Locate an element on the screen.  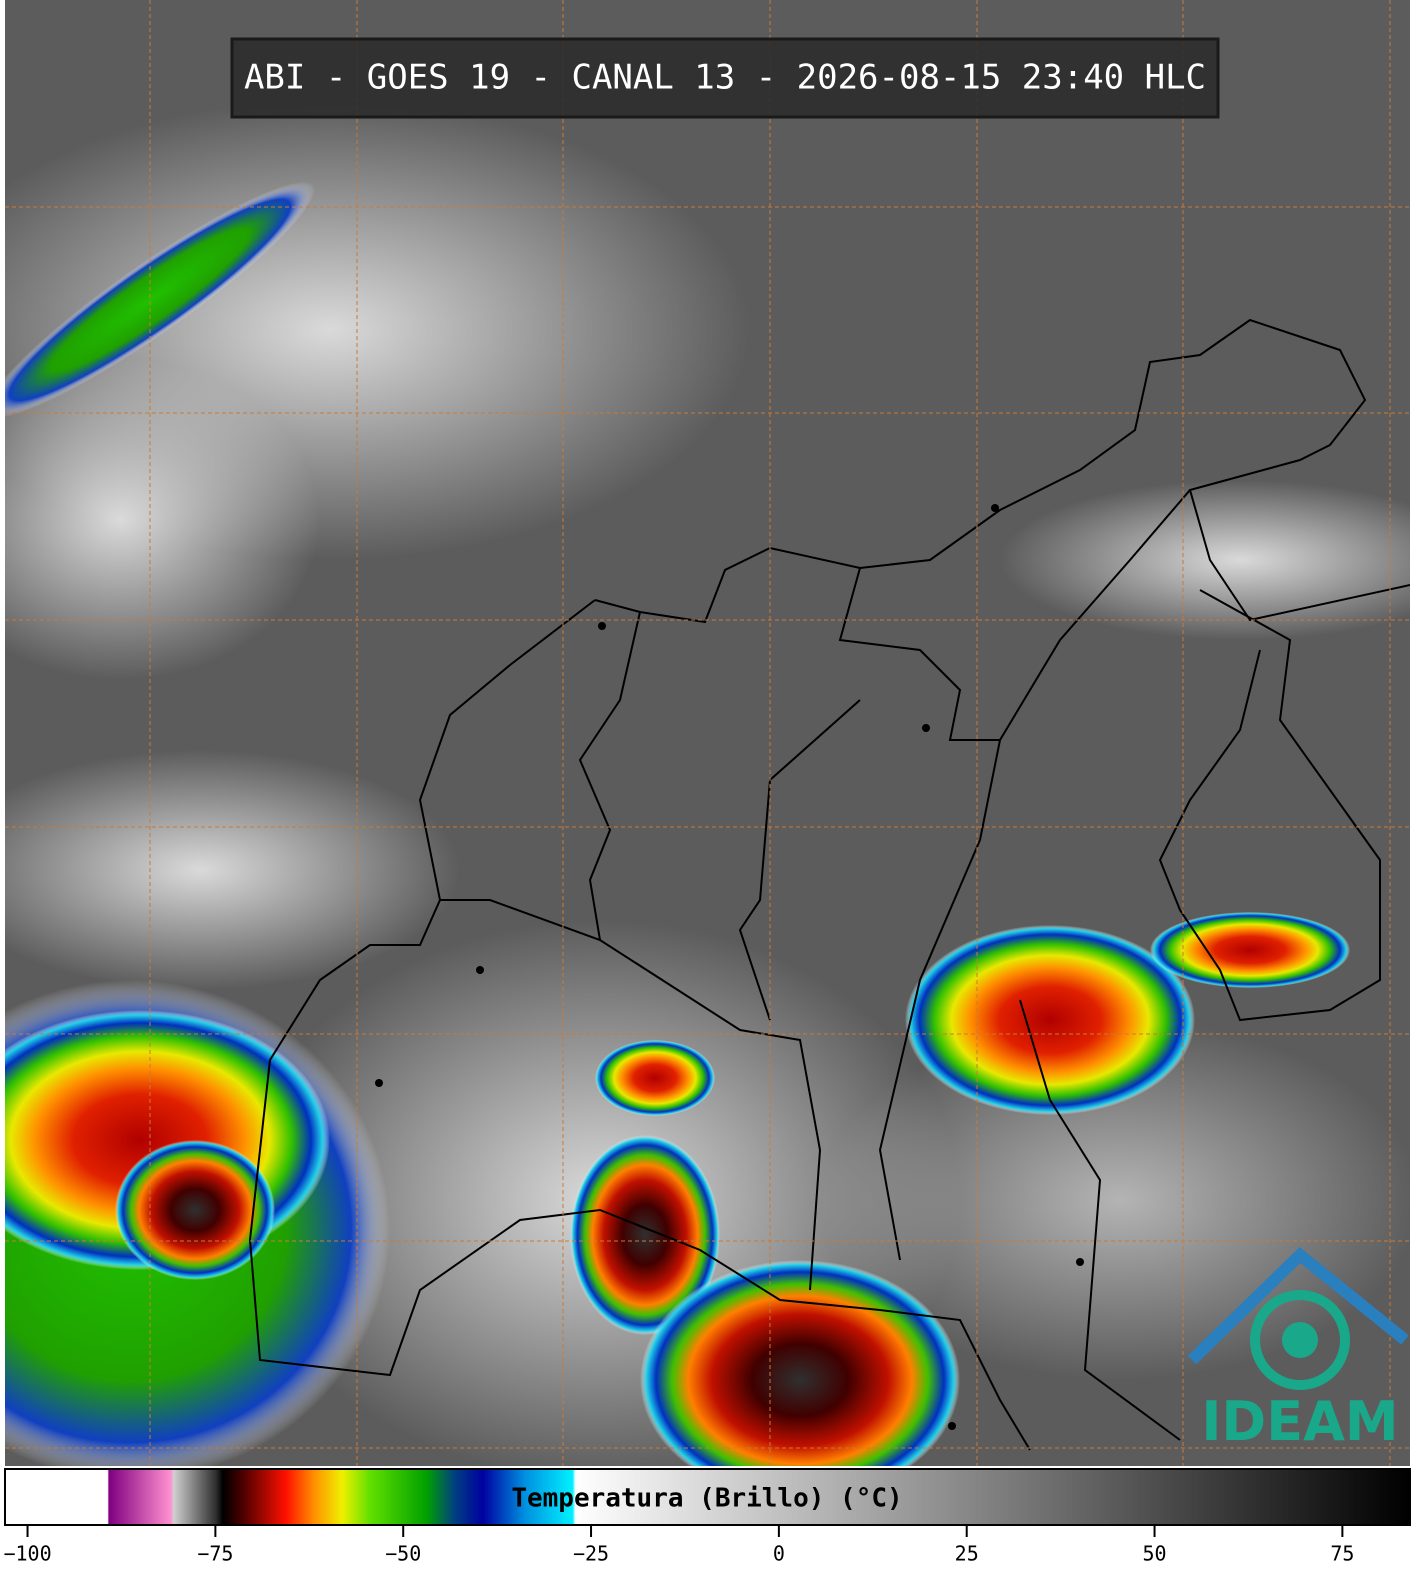
colorbar-tick-label: −25 is located at coordinates (591, 1554).